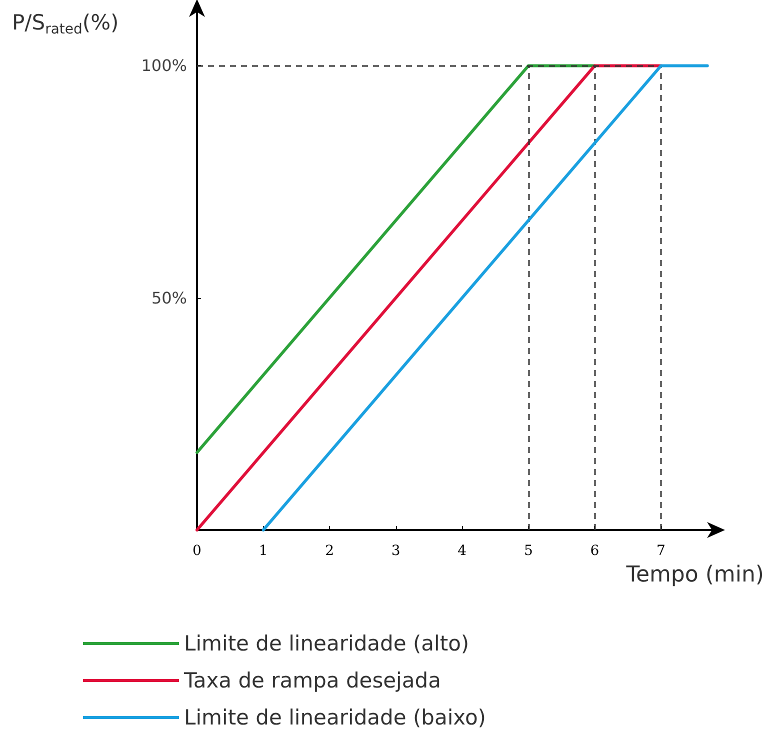 The image size is (768, 749). What do you see at coordinates (335, 718) in the screenshot?
I see `legend-label: Limite de linearidade (baixo)` at bounding box center [335, 718].